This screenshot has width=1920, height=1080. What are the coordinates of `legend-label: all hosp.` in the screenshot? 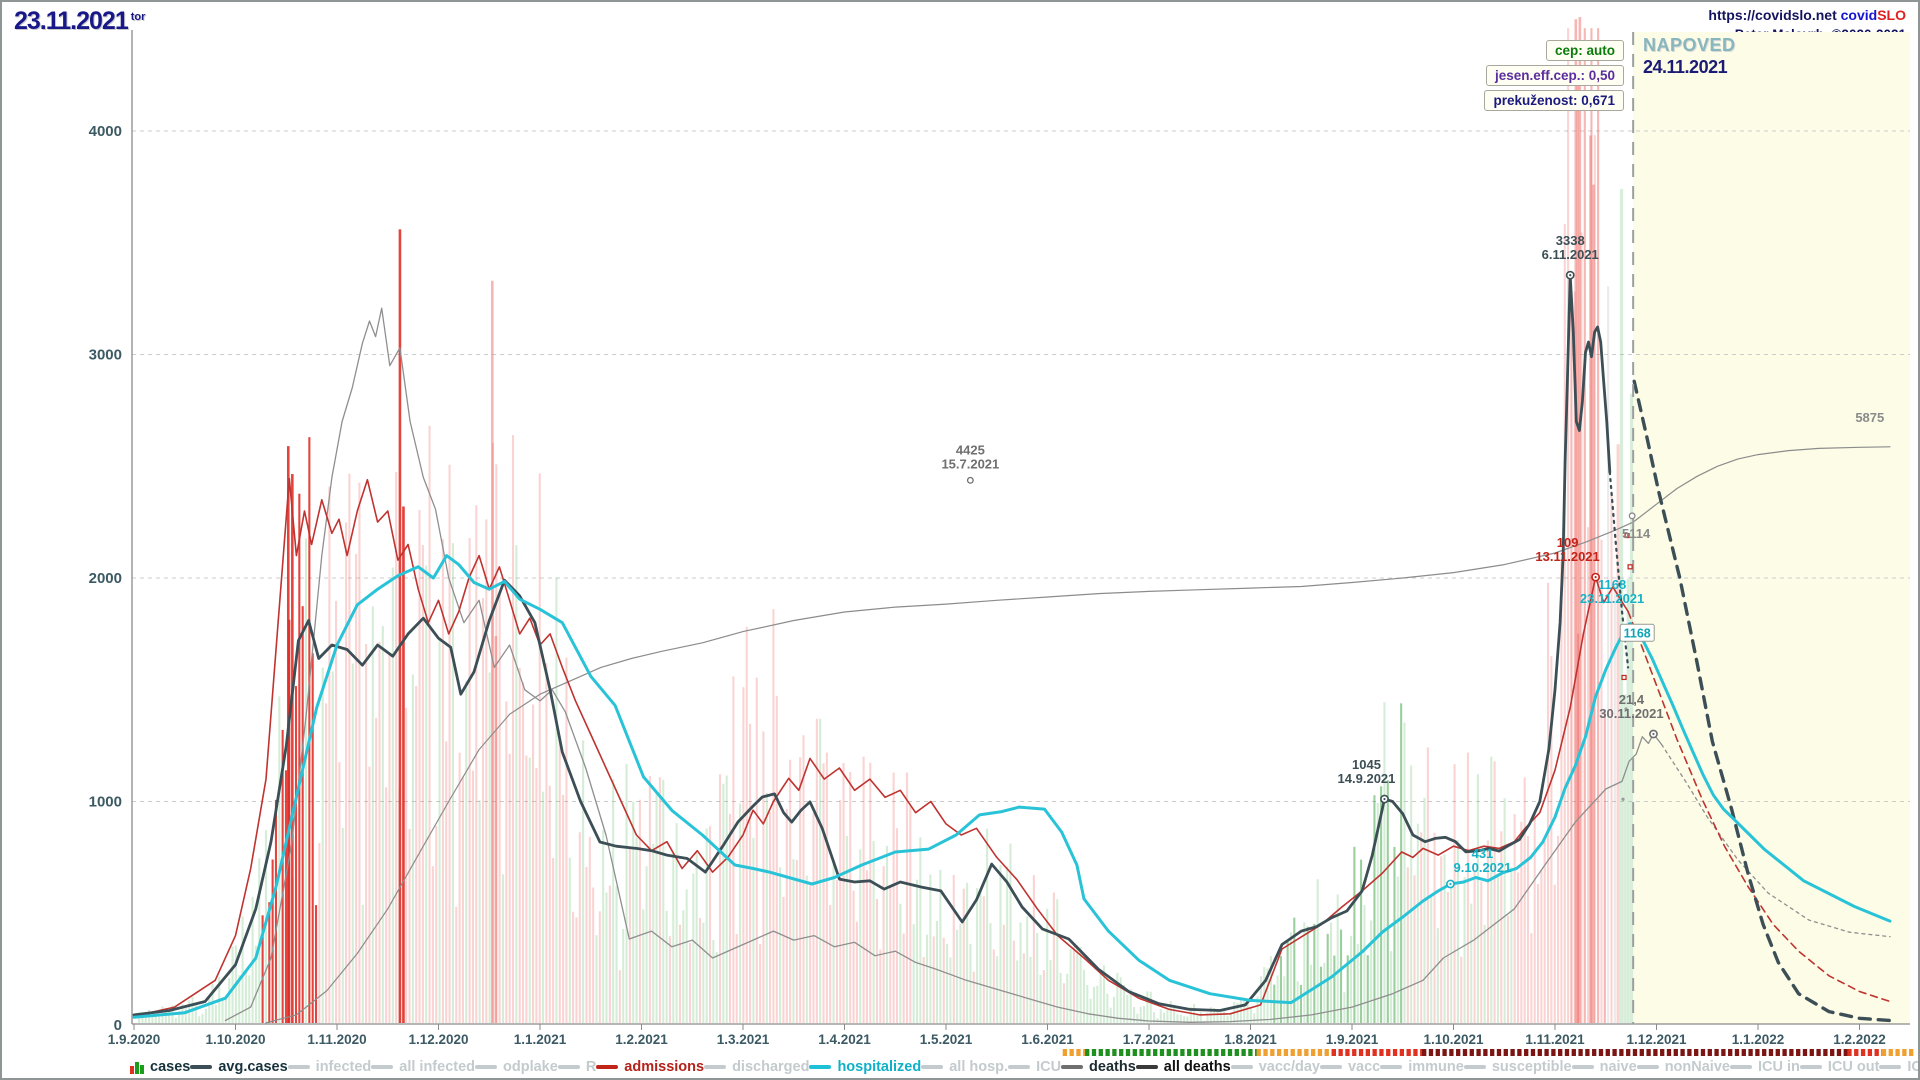 It's located at (979, 1067).